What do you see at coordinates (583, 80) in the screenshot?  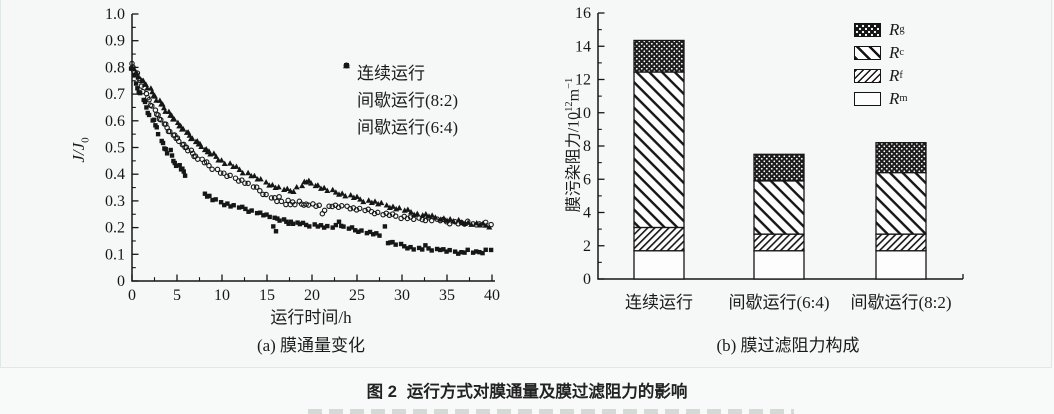 I see `svg-text: 12` at bounding box center [583, 80].